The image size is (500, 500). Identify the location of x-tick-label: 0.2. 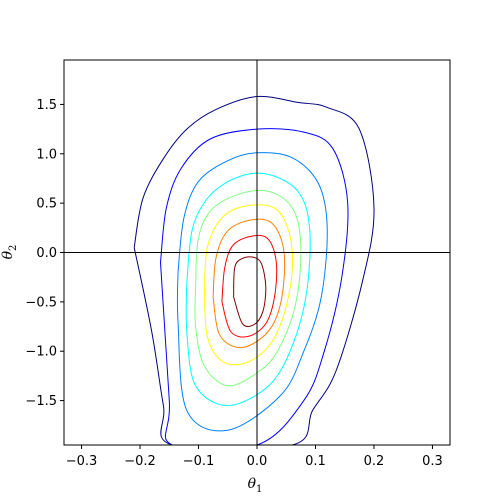
(374, 461).